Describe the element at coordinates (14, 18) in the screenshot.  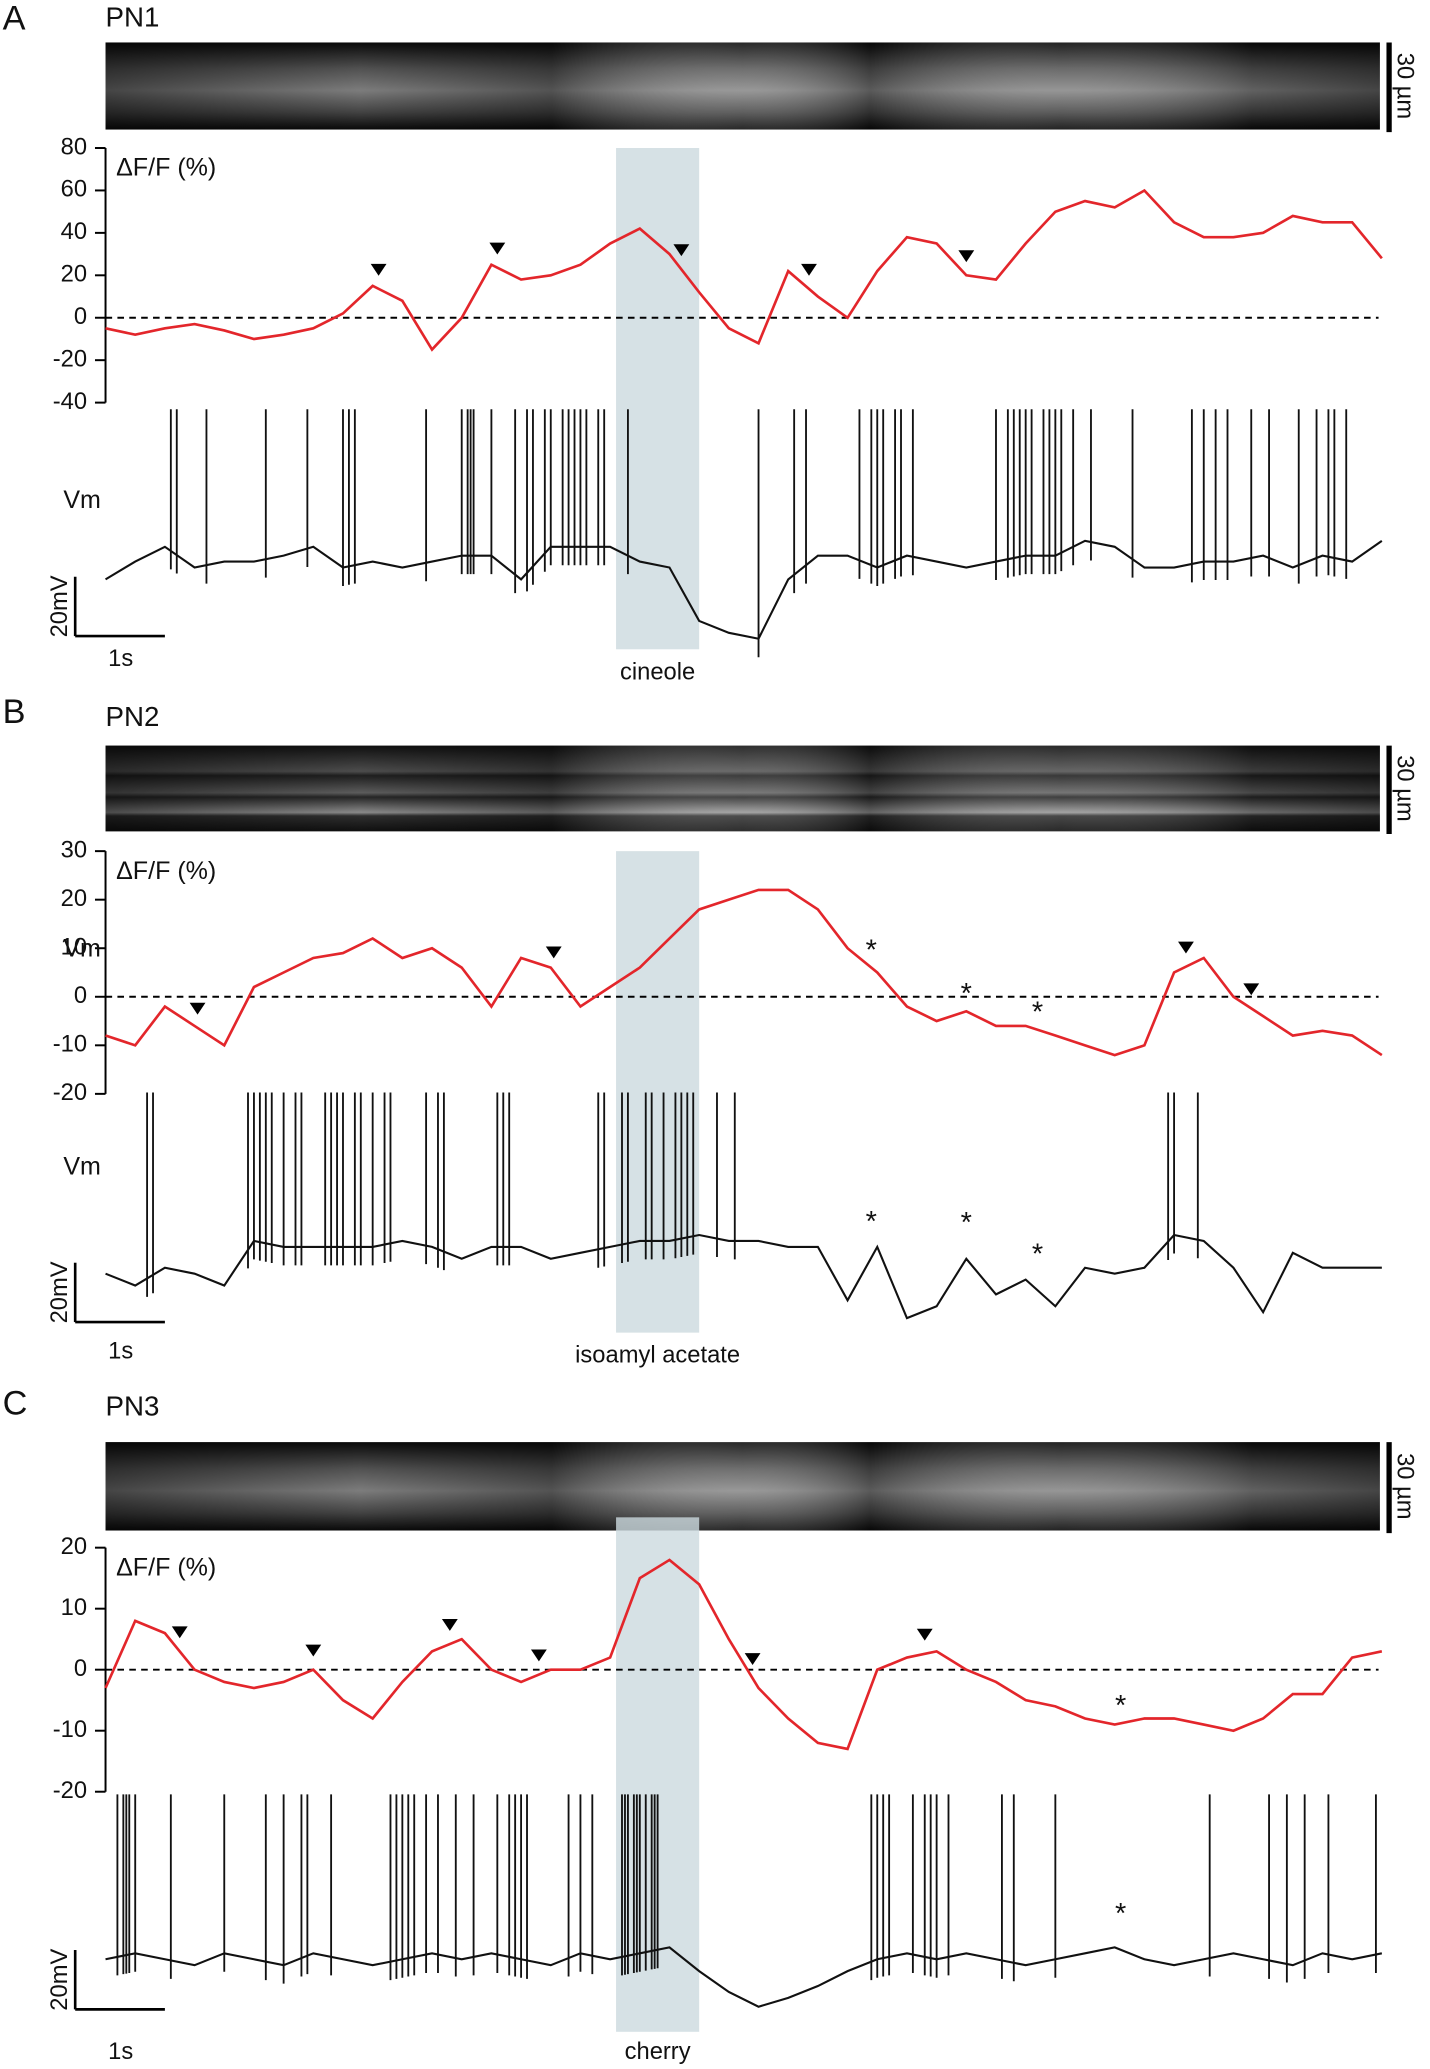
I see `panel-label: A` at that location.